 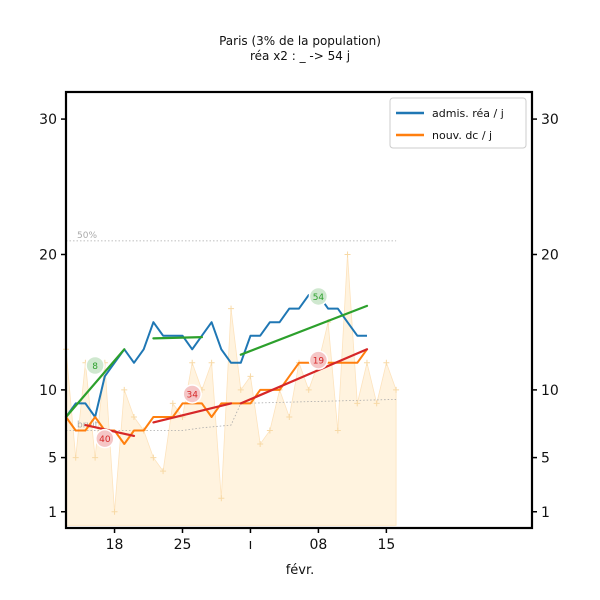 What do you see at coordinates (87, 236) in the screenshot?
I see `reference-label-50%: 50%` at bounding box center [87, 236].